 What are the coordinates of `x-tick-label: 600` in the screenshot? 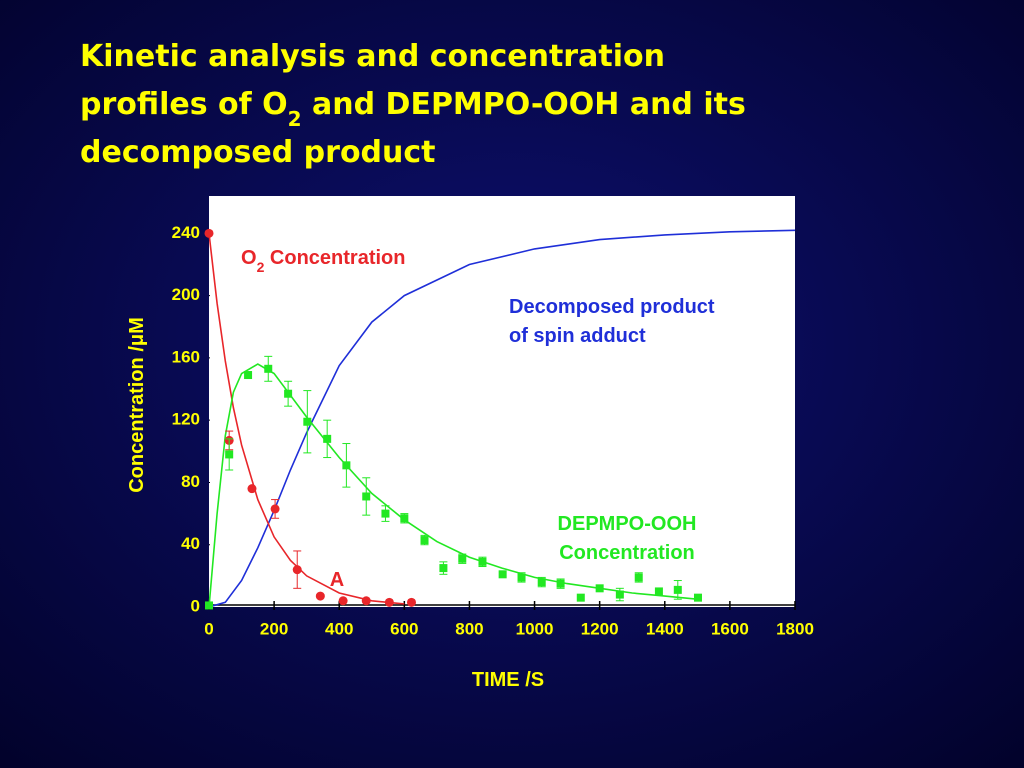 It's located at (404, 628).